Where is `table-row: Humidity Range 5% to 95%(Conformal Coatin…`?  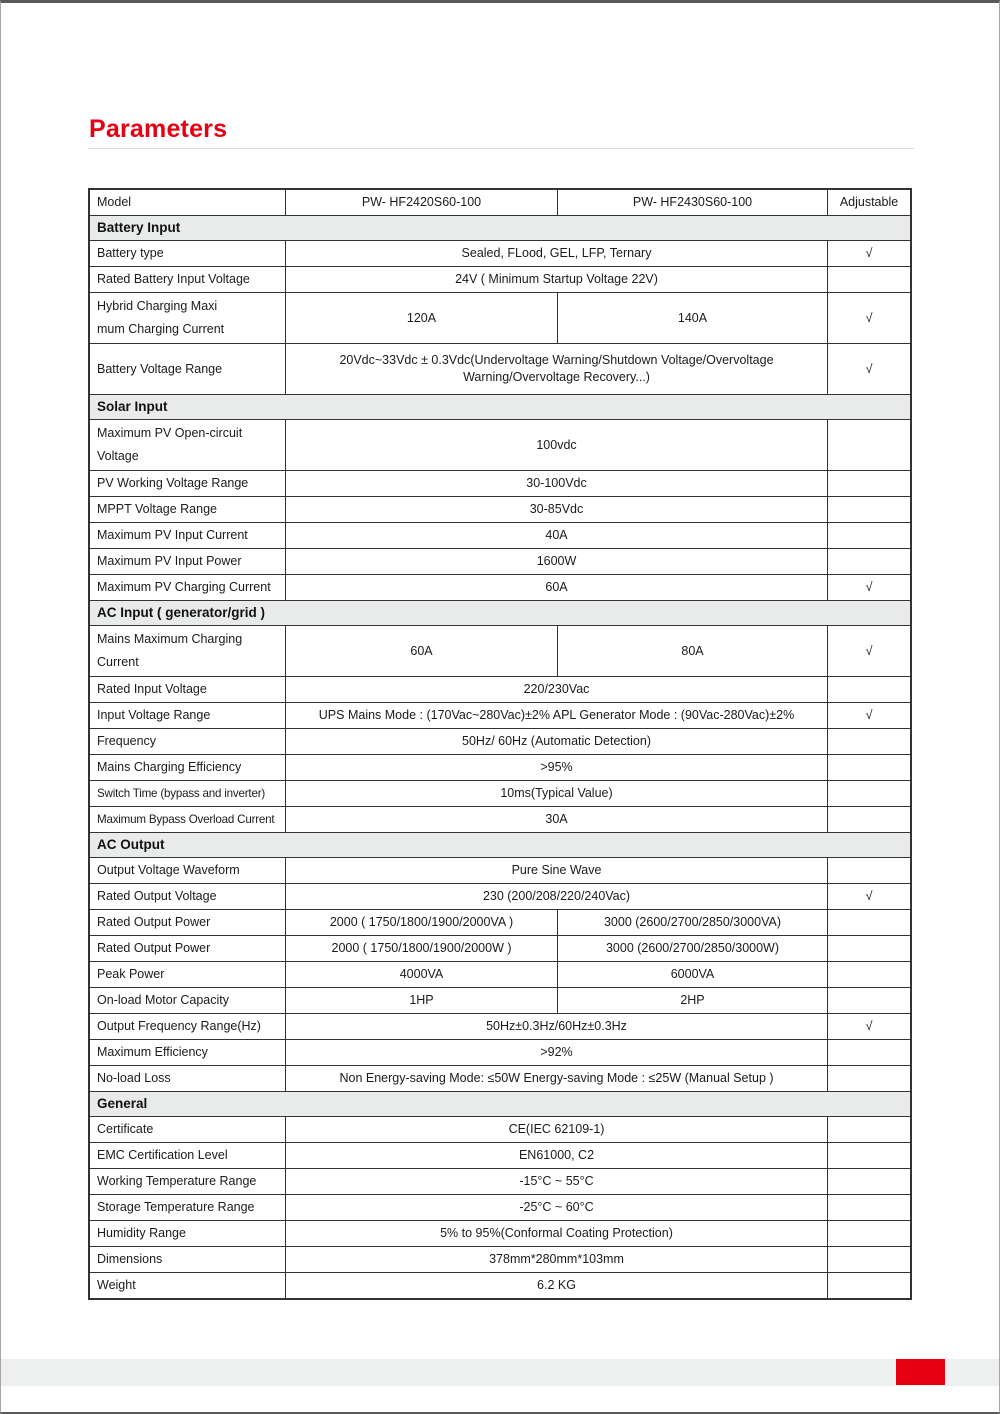 table-row: Humidity Range 5% to 95%(Conformal Coatin… is located at coordinates (500, 1234).